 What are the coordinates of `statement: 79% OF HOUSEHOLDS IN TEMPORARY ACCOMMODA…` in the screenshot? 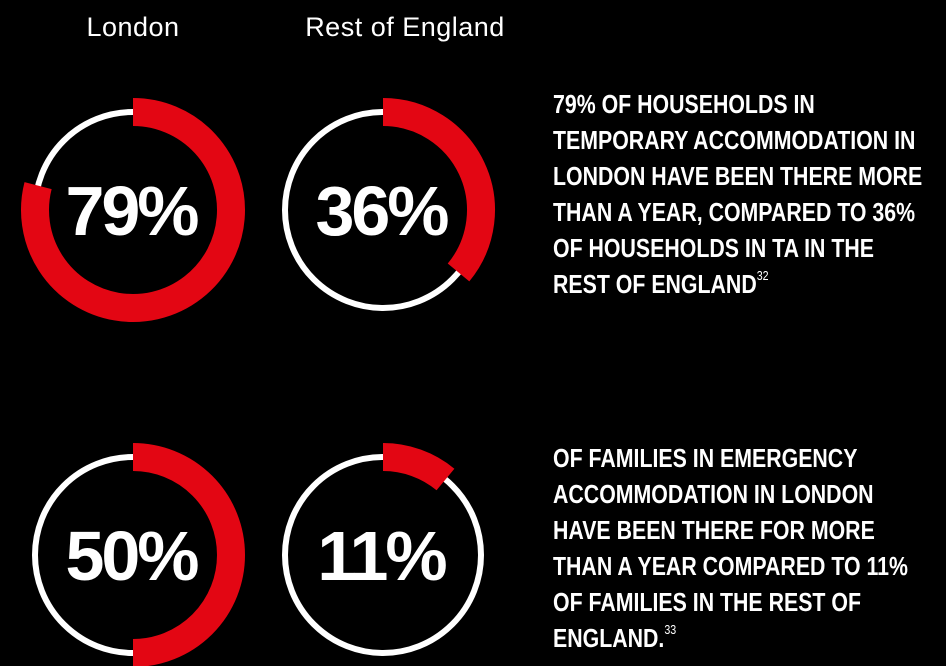 It's located at (742, 194).